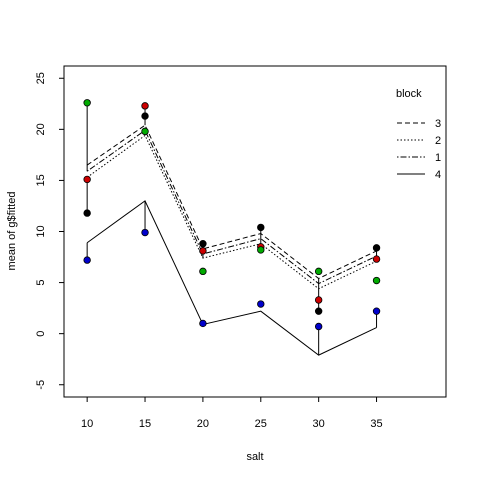 This screenshot has width=480, height=485. I want to click on y-tick-label: 0, so click(41, 334).